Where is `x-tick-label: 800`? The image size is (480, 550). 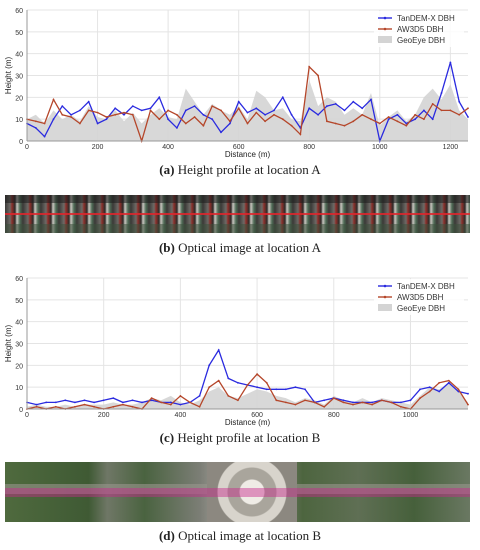
x-tick-label: 800 is located at coordinates (309, 147).